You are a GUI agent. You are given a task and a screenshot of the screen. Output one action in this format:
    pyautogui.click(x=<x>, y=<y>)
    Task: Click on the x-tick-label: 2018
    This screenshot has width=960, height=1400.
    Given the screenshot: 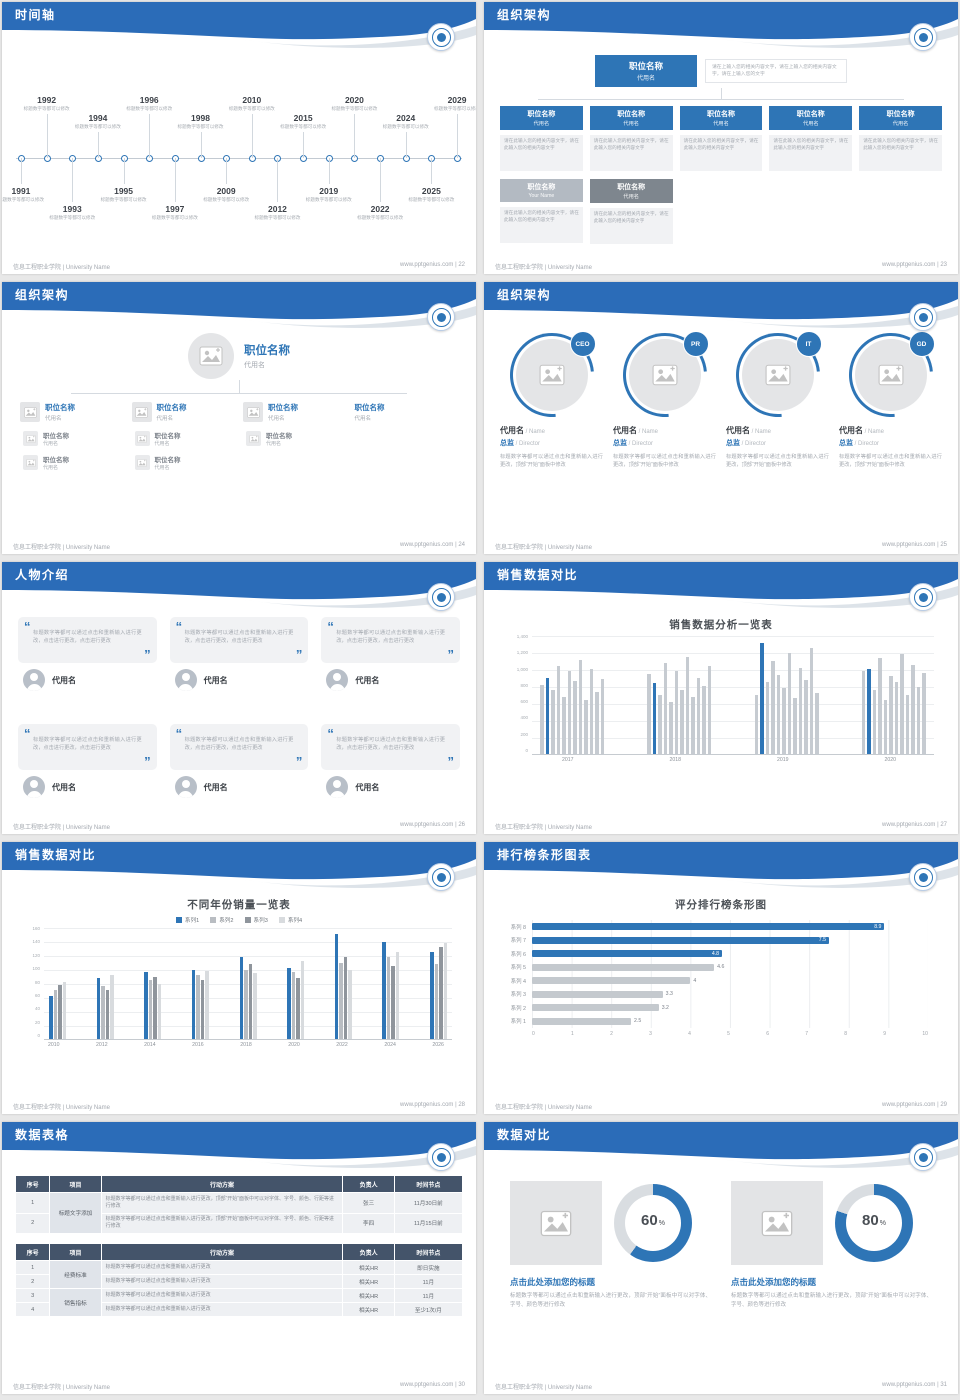 What is the action you would take?
    pyautogui.click(x=675, y=760)
    